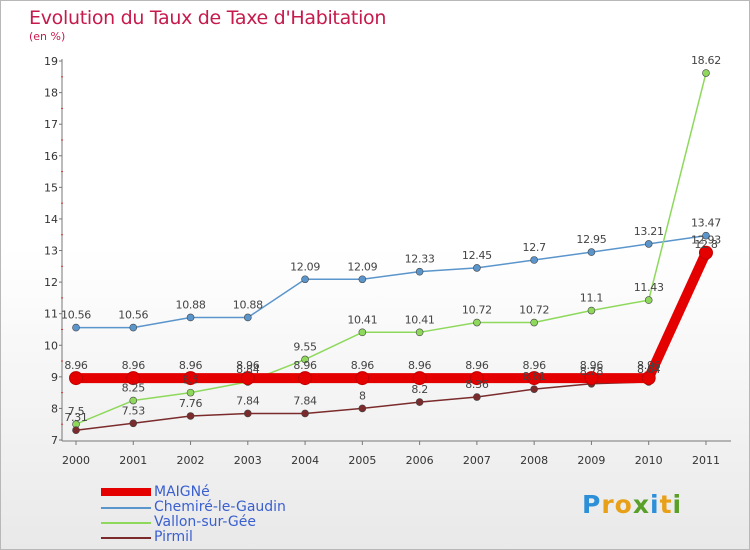  Describe the element at coordinates (592, 504) in the screenshot. I see `logo-letter: P` at that location.